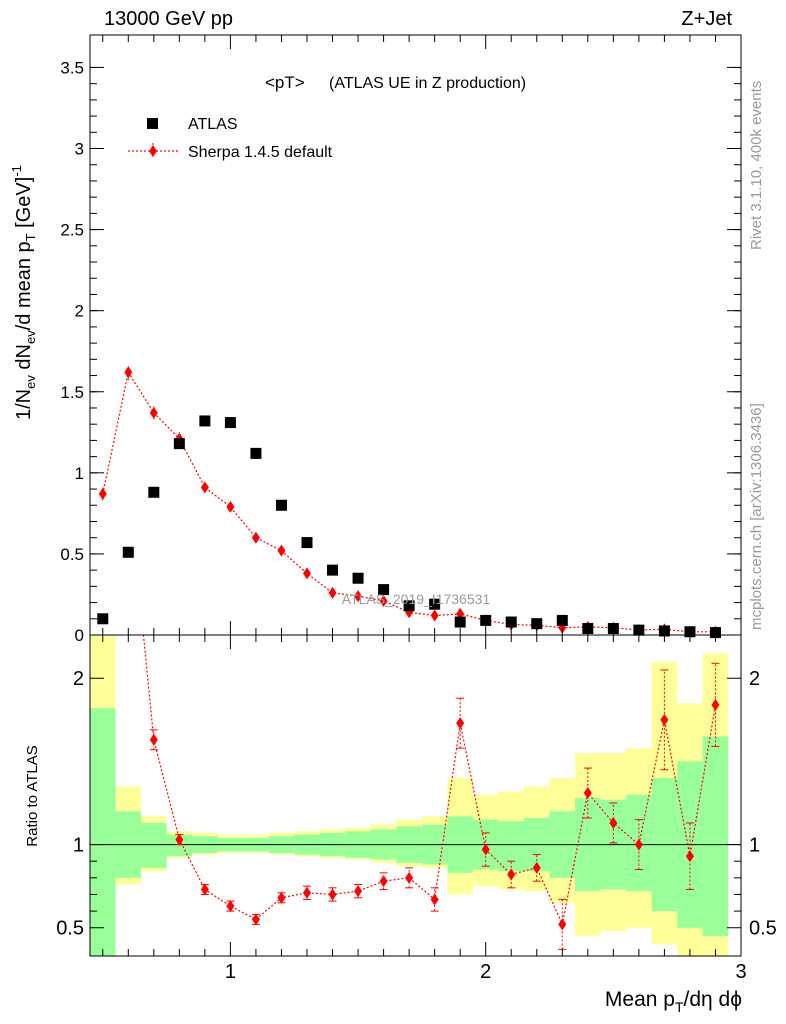  Describe the element at coordinates (763, 929) in the screenshot. I see `ratio-y-tick-label-right: 0.5` at that location.